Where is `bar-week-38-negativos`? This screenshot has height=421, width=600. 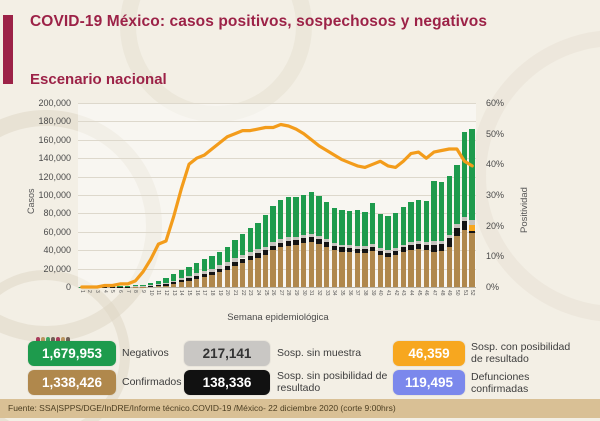
bar-week-38-negativos is located at coordinates (365, 229).